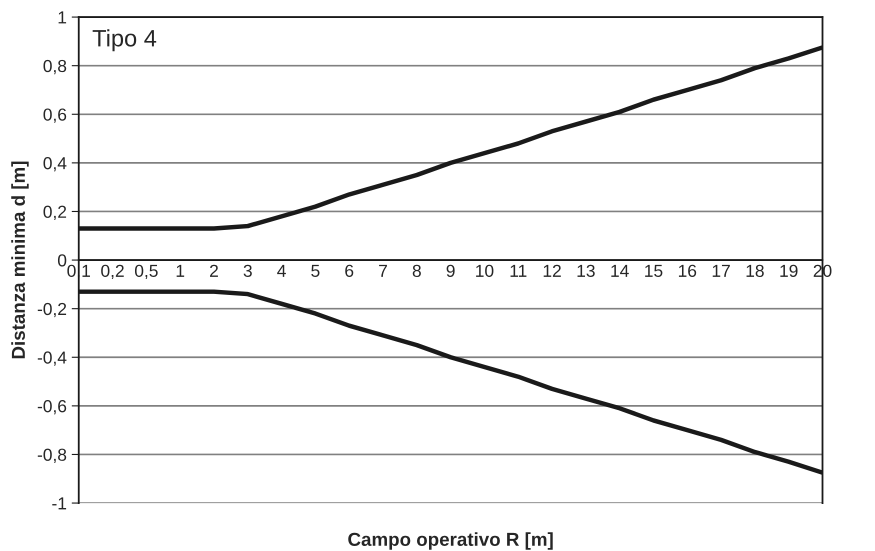 This screenshot has height=551, width=875. I want to click on x-tick-label: 0,5, so click(146, 272).